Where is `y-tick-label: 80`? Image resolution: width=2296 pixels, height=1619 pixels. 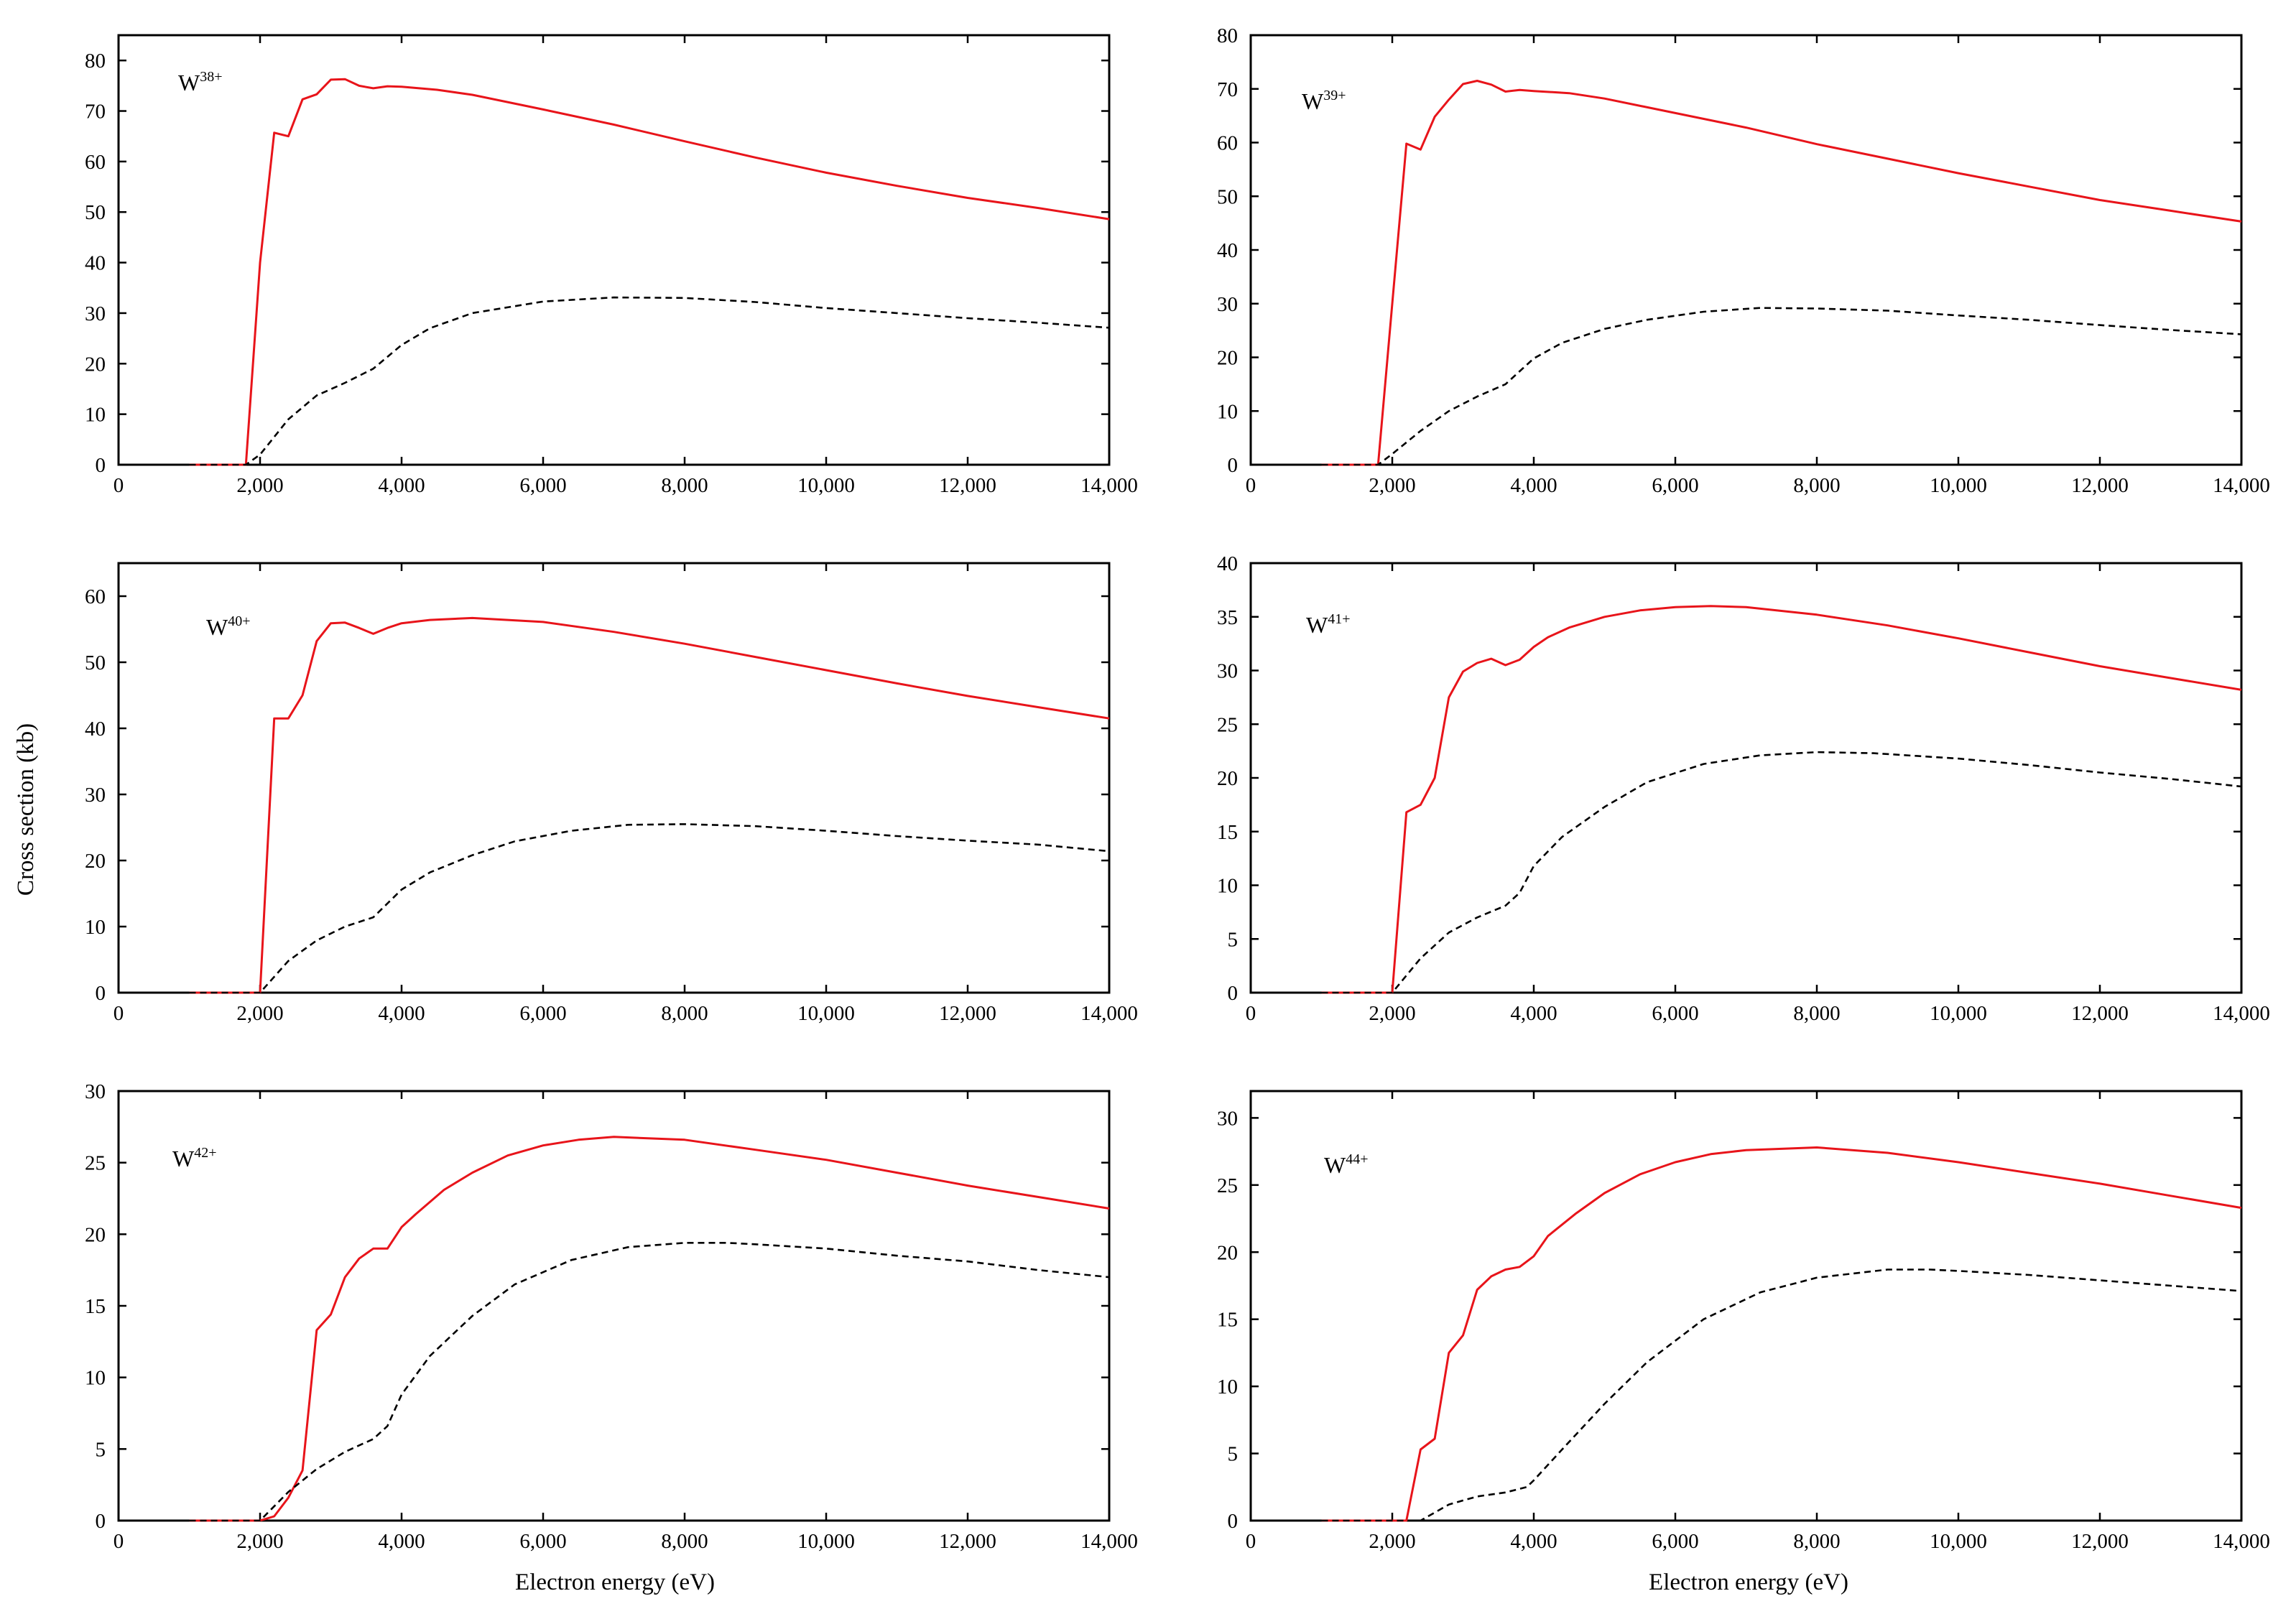
y-tick-label: 80 is located at coordinates (95, 62).